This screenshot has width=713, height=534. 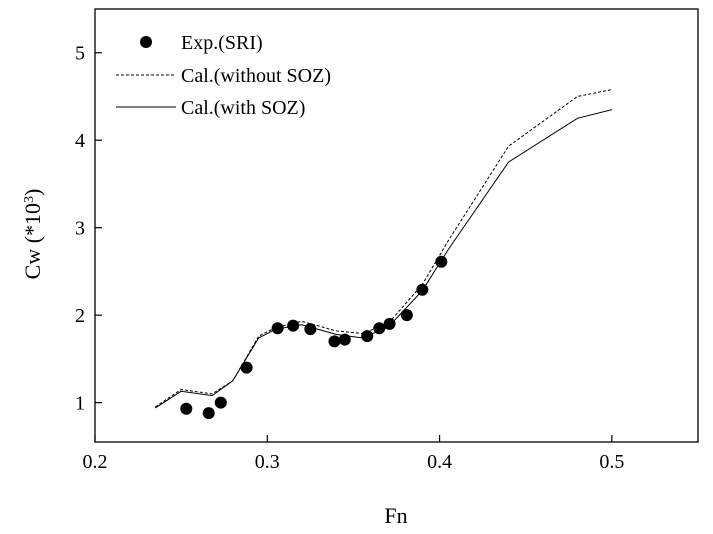 I want to click on legend-item-exp: Exp.(SRI), so click(x=201, y=43).